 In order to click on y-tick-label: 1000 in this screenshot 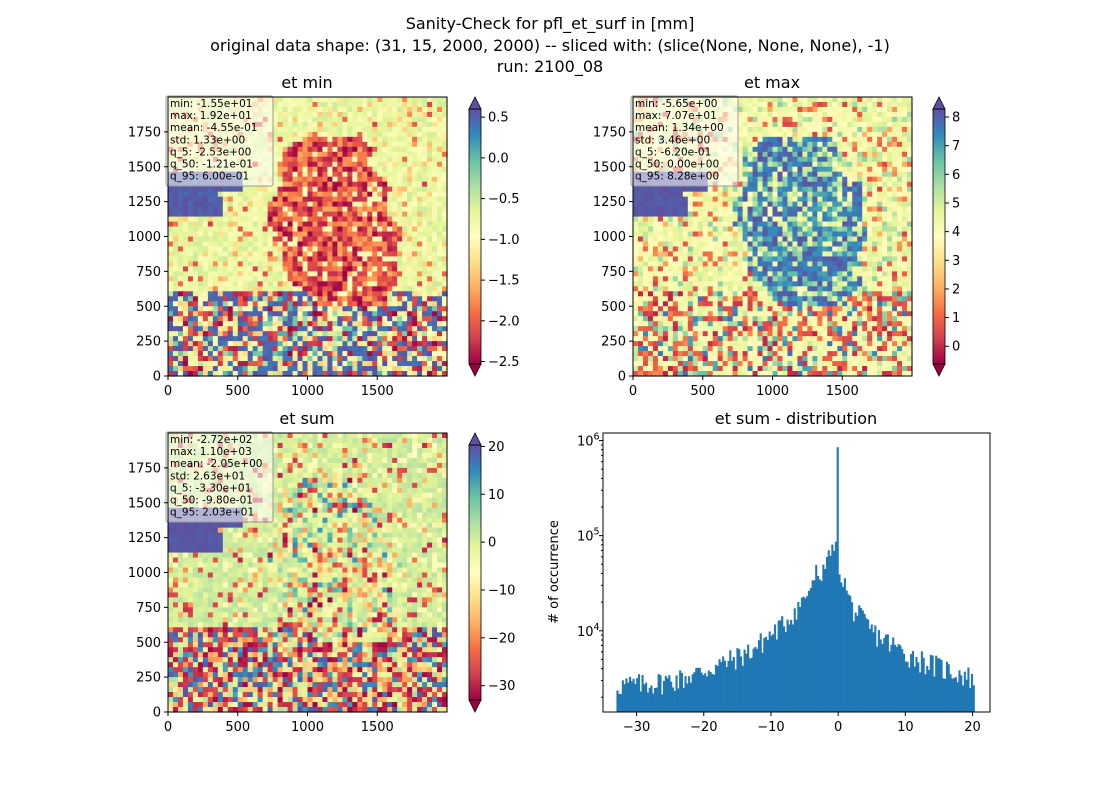, I will do `click(144, 237)`.